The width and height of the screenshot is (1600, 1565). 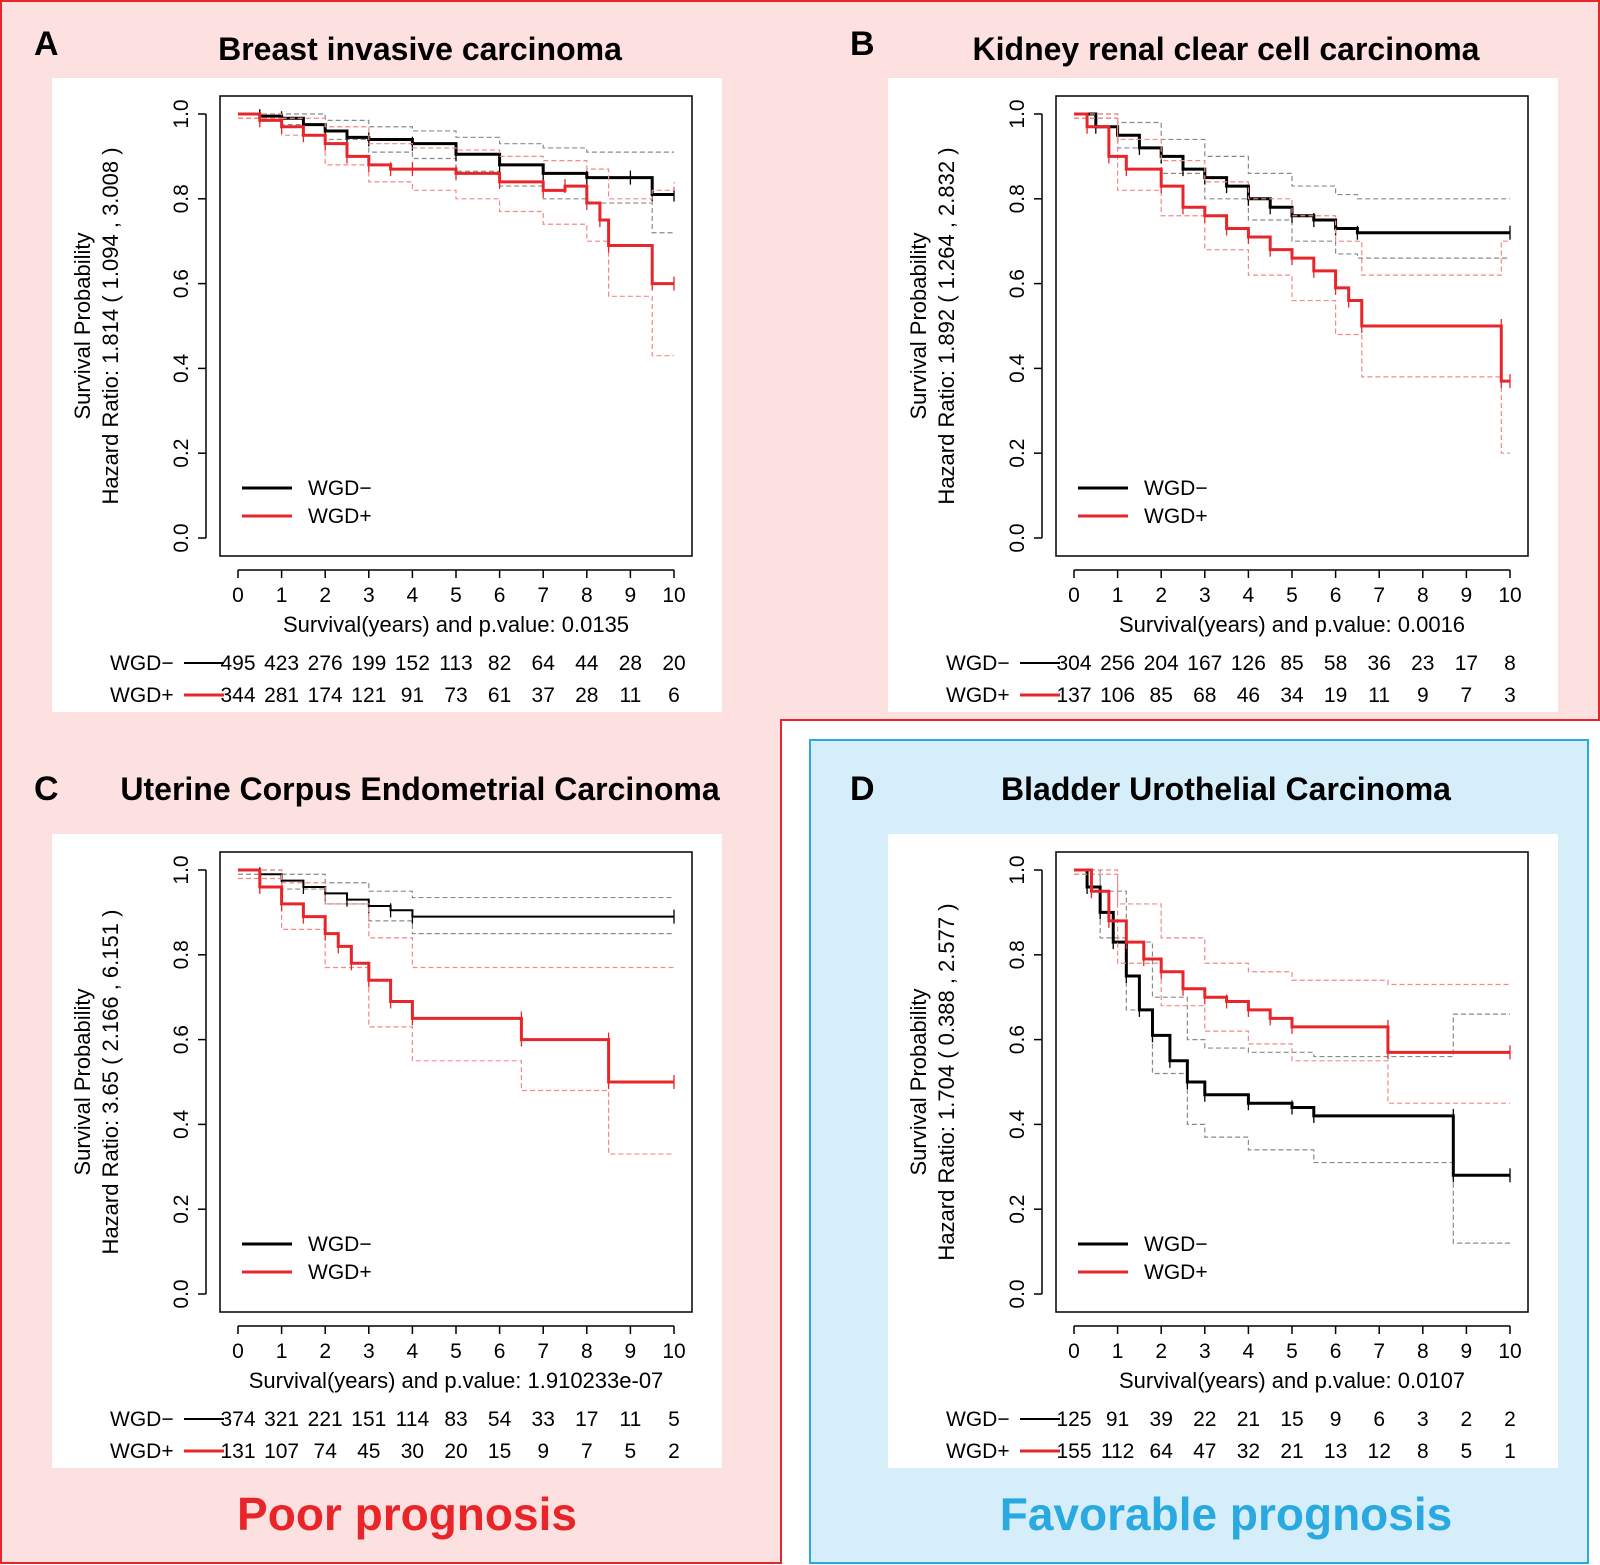 What do you see at coordinates (543, 1419) in the screenshot?
I see `risk-count-neg: 33` at bounding box center [543, 1419].